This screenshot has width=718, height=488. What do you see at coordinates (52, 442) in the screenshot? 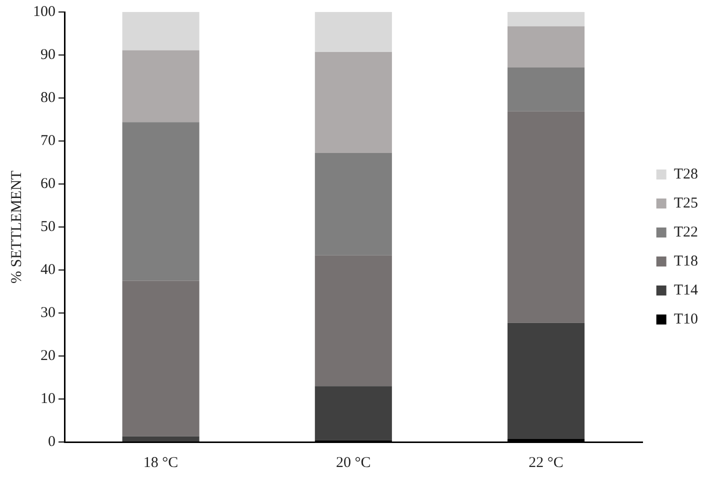
I see `y-tick-label: 0` at bounding box center [52, 442].